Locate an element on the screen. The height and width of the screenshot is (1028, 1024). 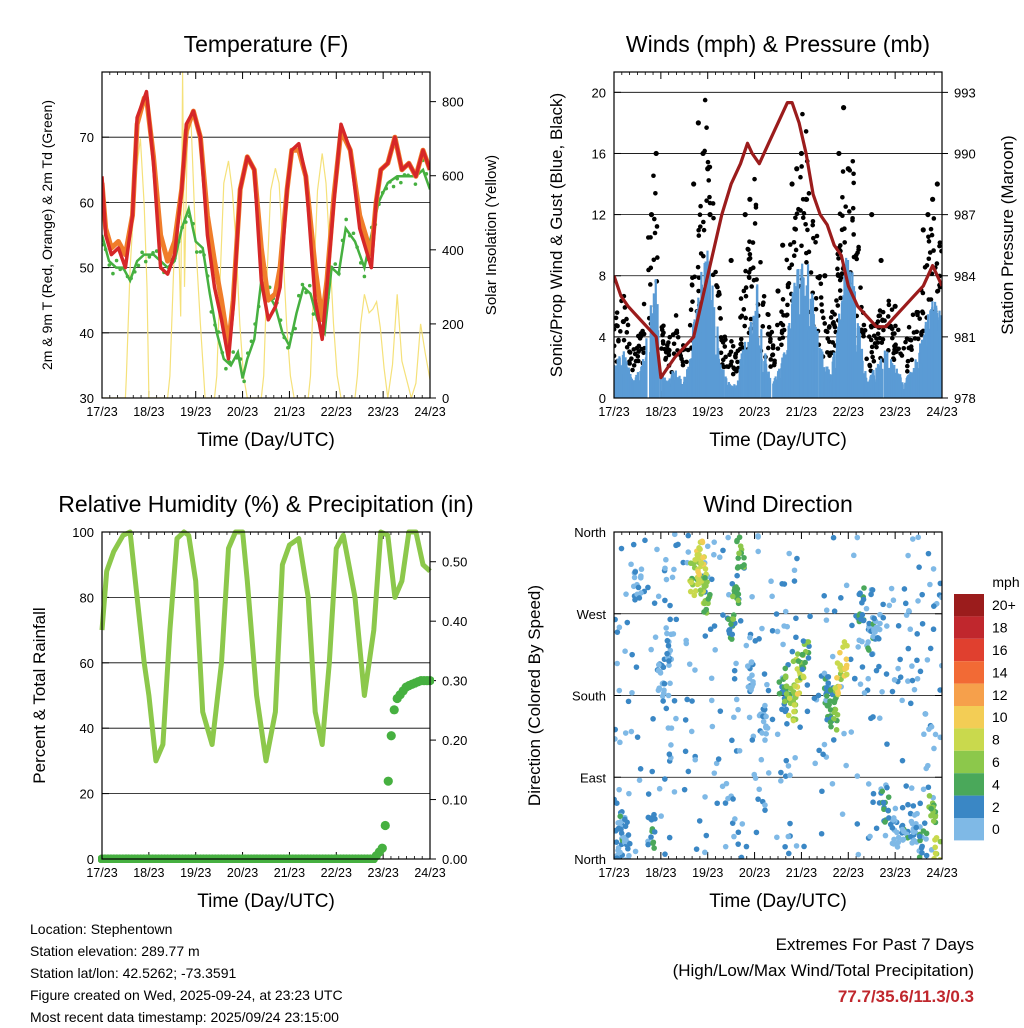
colorbar-label: 10 is located at coordinates (1000, 717).